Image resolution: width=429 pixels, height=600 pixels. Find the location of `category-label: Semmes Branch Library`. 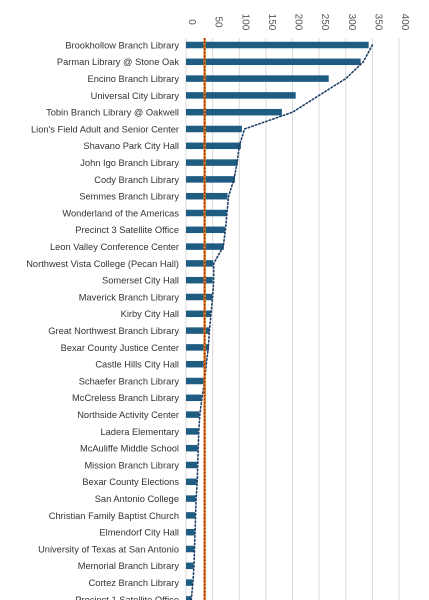

category-label: Semmes Branch Library is located at coordinates (129, 197).